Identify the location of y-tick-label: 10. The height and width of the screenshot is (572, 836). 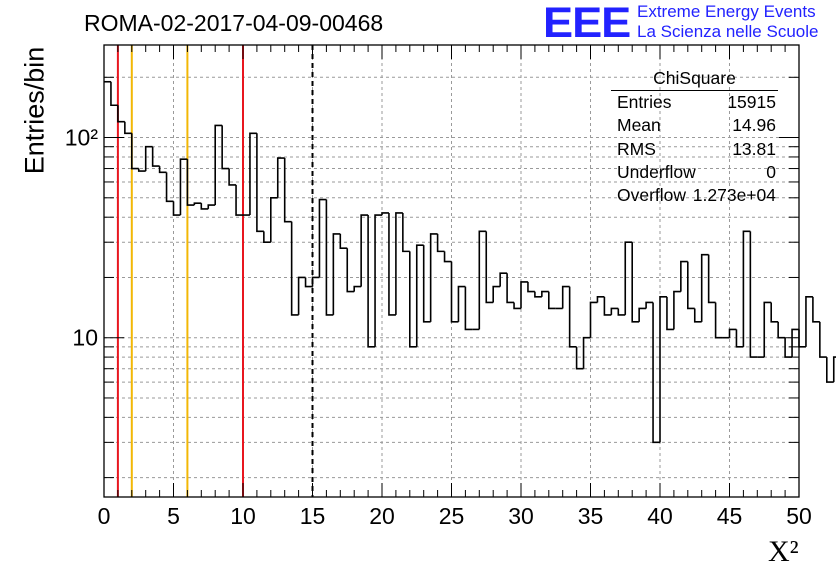
(85, 338).